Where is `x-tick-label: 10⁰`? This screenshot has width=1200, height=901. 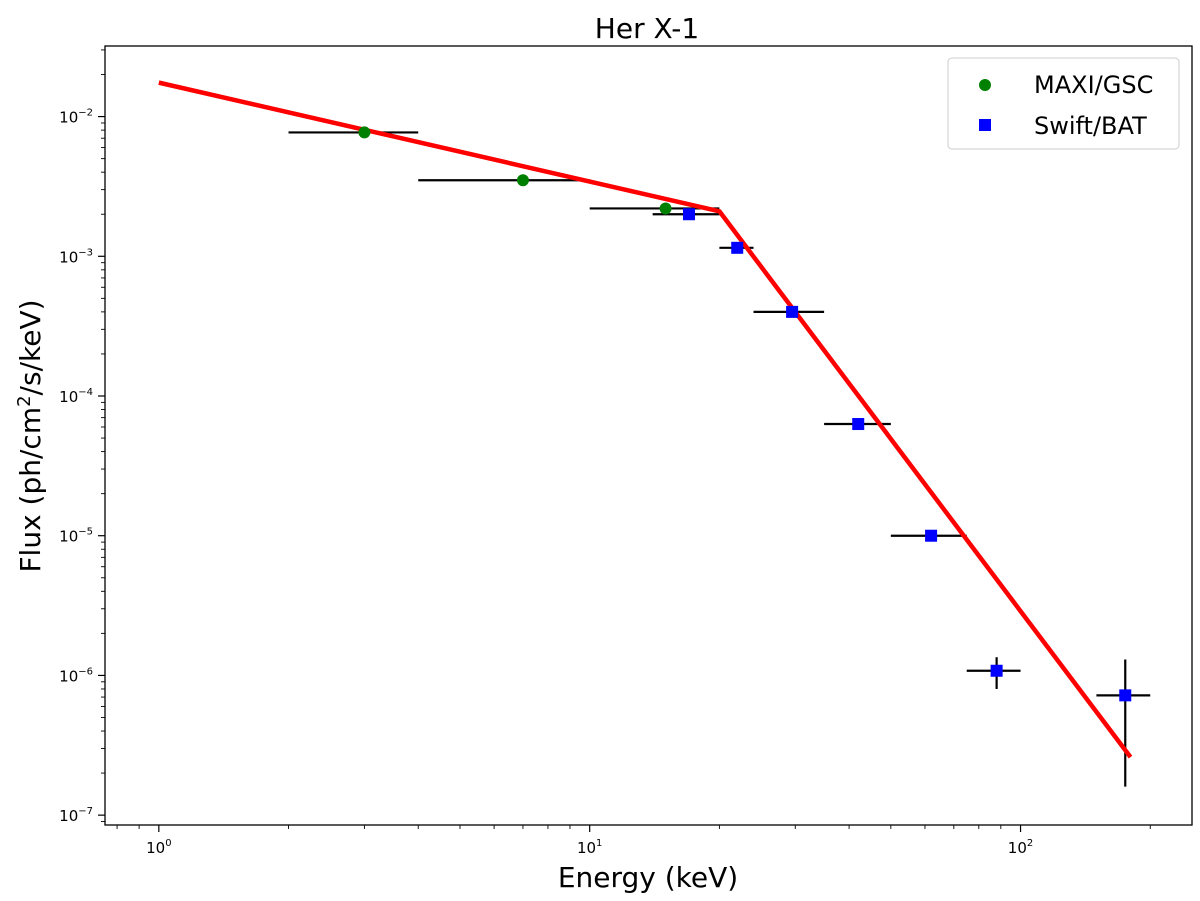 x-tick-label: 10⁰ is located at coordinates (158, 847).